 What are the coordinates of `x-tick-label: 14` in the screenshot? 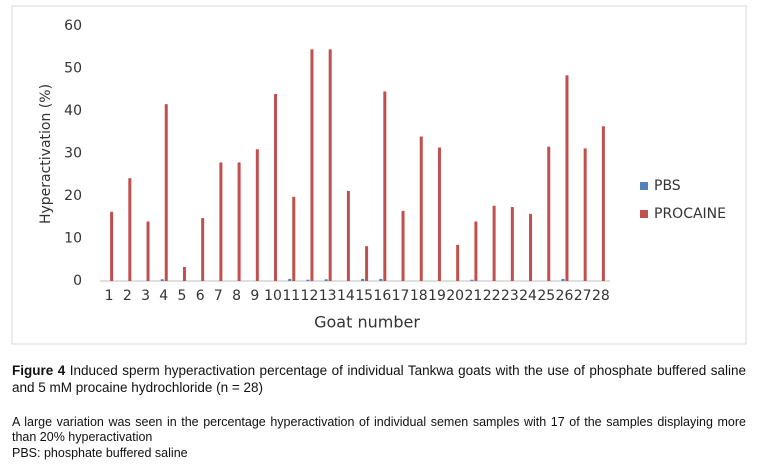 It's located at (346, 296).